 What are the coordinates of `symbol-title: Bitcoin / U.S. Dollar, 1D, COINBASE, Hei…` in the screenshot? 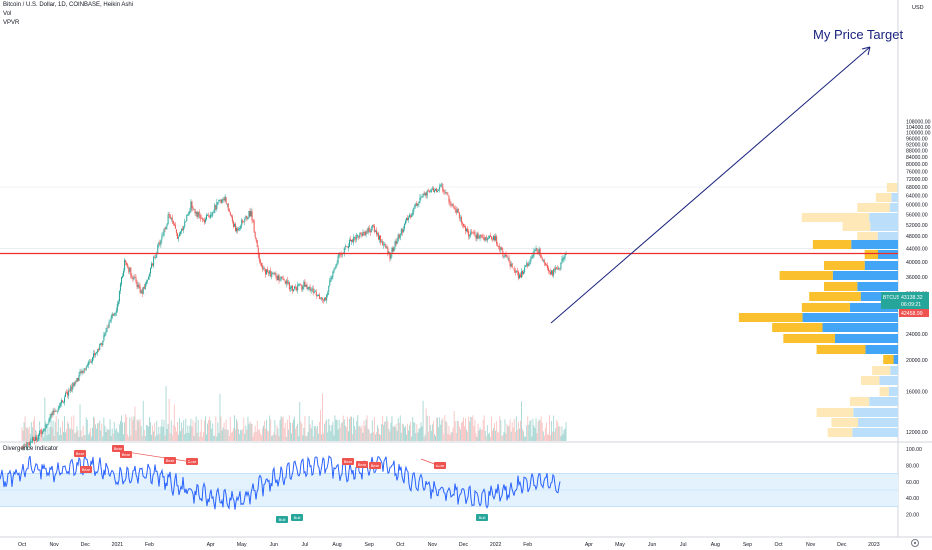 It's located at (68, 5).